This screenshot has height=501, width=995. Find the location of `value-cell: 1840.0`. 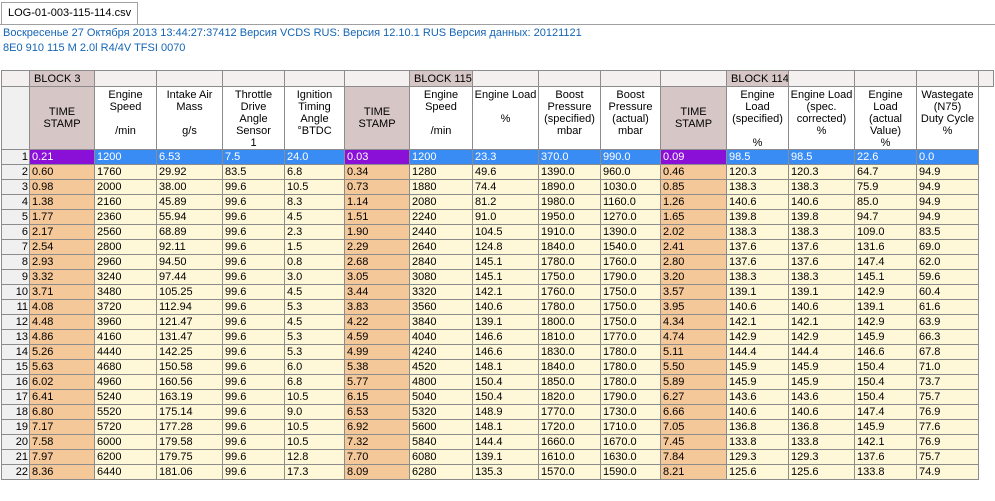

value-cell: 1840.0 is located at coordinates (569, 247).